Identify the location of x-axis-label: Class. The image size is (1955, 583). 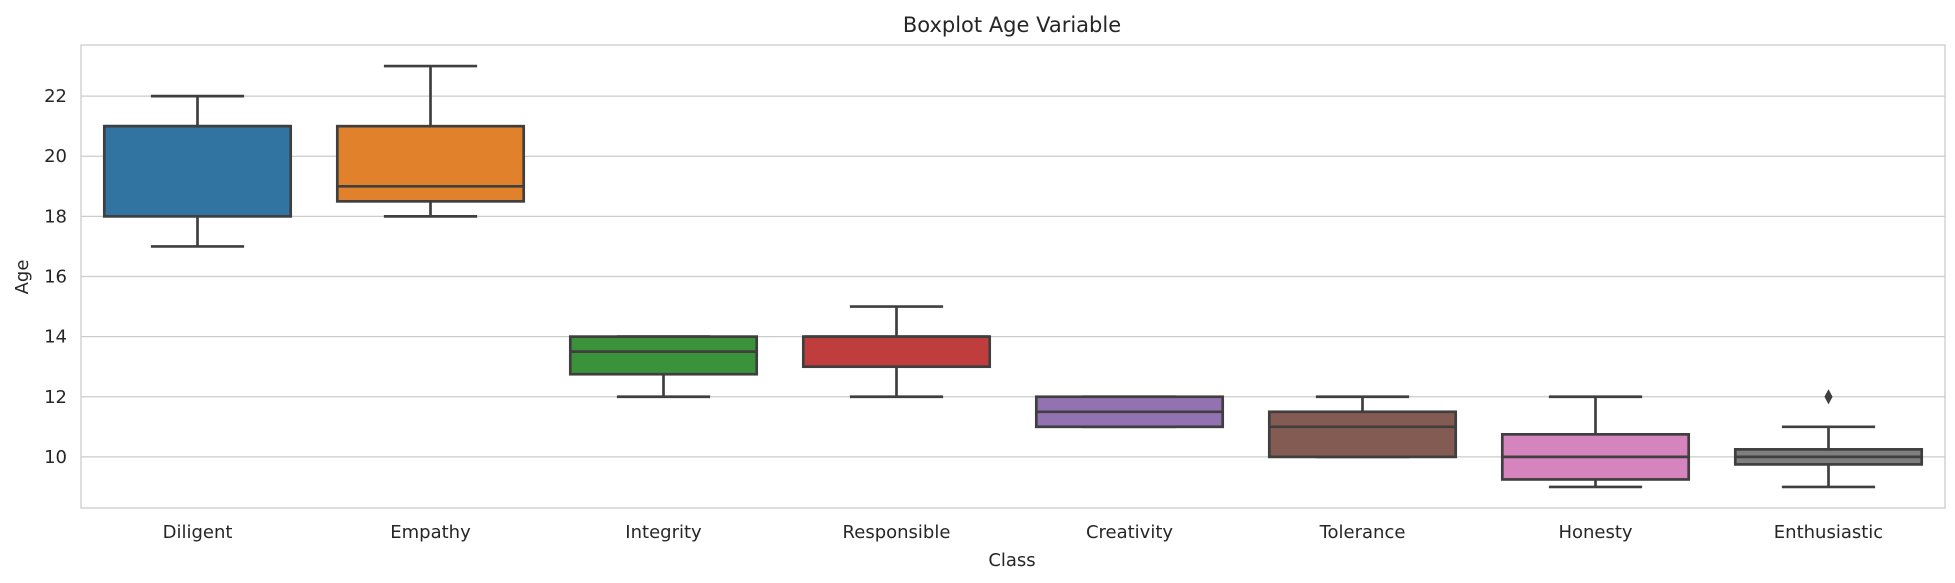
(1011, 560).